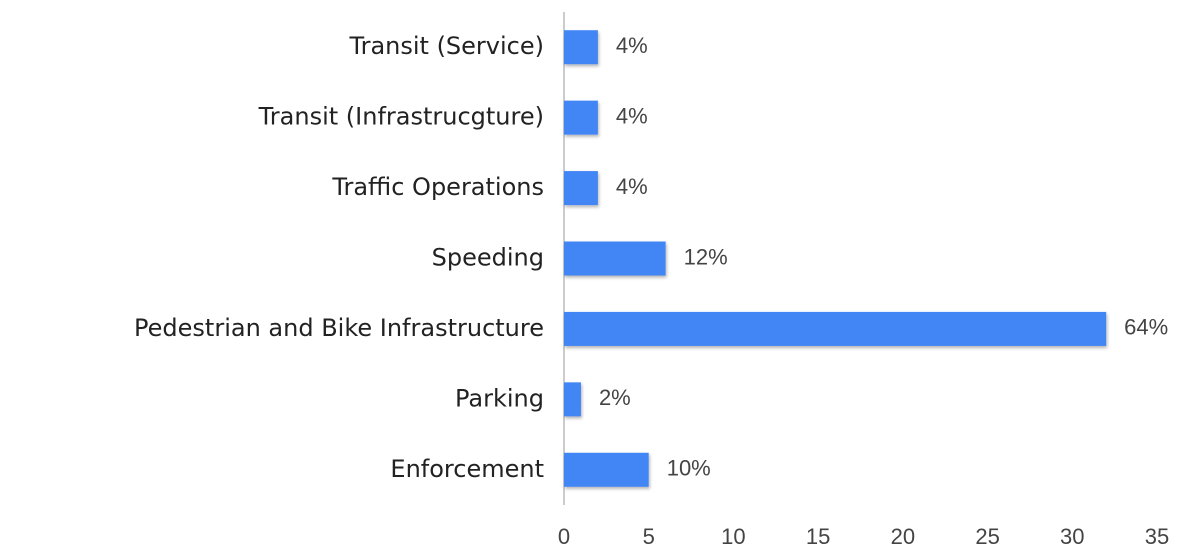 The width and height of the screenshot is (1189, 554). Describe the element at coordinates (499, 398) in the screenshot. I see `y-tick-label: Parking` at that location.